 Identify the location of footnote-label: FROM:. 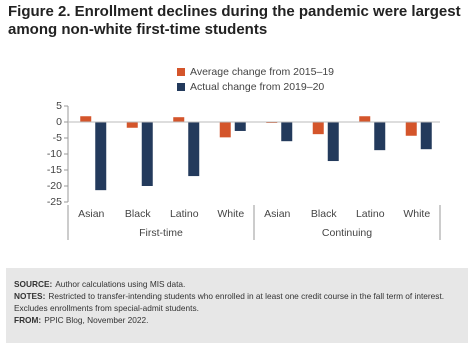
(28, 320).